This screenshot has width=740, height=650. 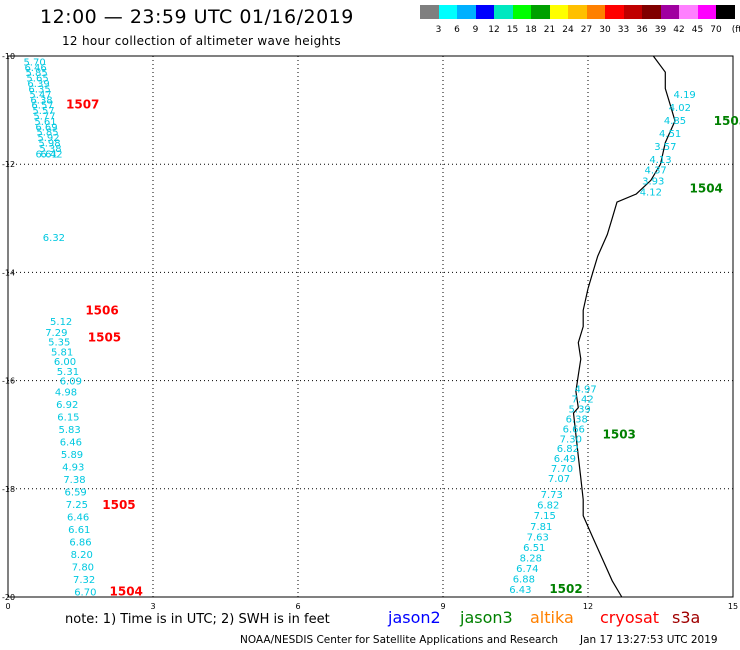 What do you see at coordinates (71, 382) in the screenshot?
I see `swh-value: 6.09` at bounding box center [71, 382].